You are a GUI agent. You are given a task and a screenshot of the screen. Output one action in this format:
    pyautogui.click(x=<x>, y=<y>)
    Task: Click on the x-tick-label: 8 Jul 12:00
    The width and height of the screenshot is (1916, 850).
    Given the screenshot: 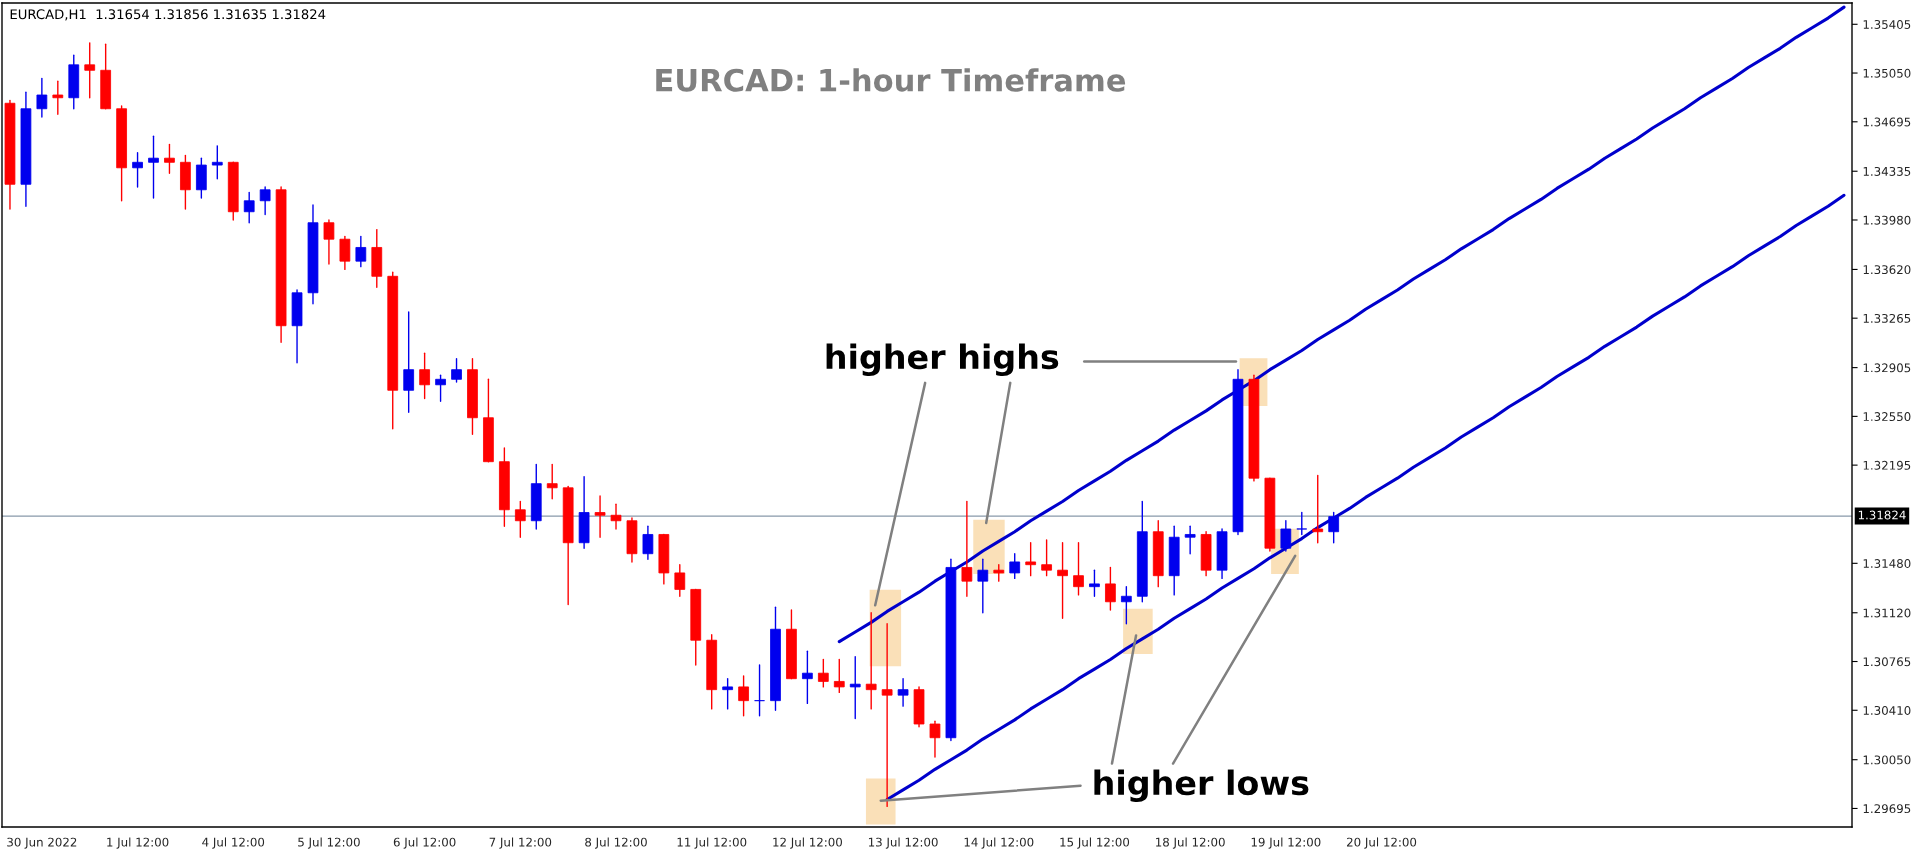 What is the action you would take?
    pyautogui.click(x=616, y=843)
    